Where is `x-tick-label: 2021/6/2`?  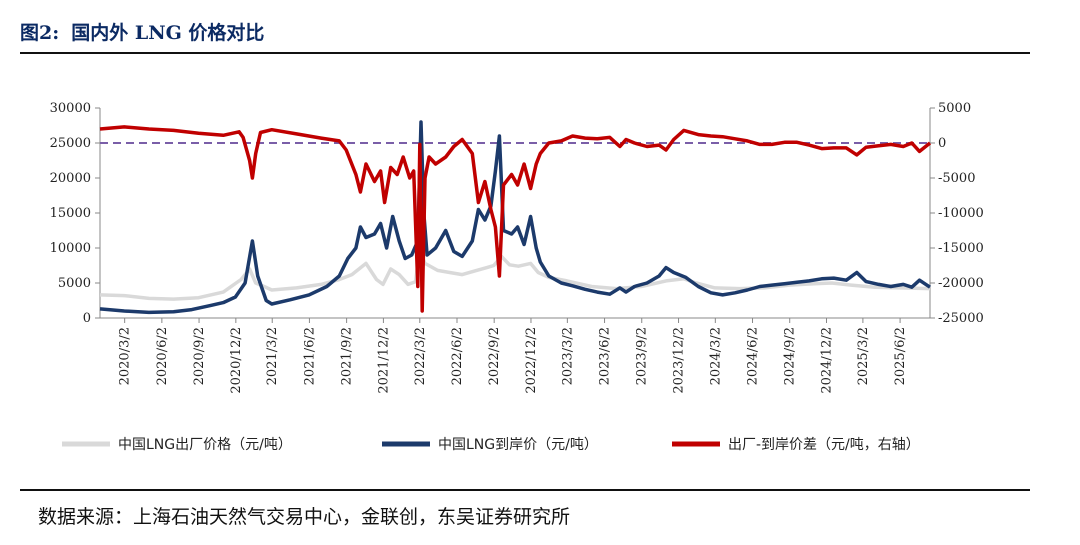 x-tick-label: 2021/6/2 is located at coordinates (309, 356).